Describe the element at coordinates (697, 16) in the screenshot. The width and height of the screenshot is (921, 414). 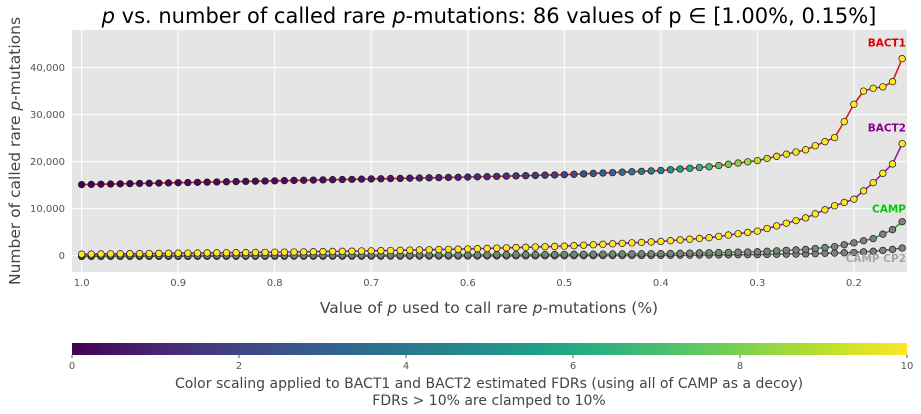
I see `title-part: ∈` at that location.